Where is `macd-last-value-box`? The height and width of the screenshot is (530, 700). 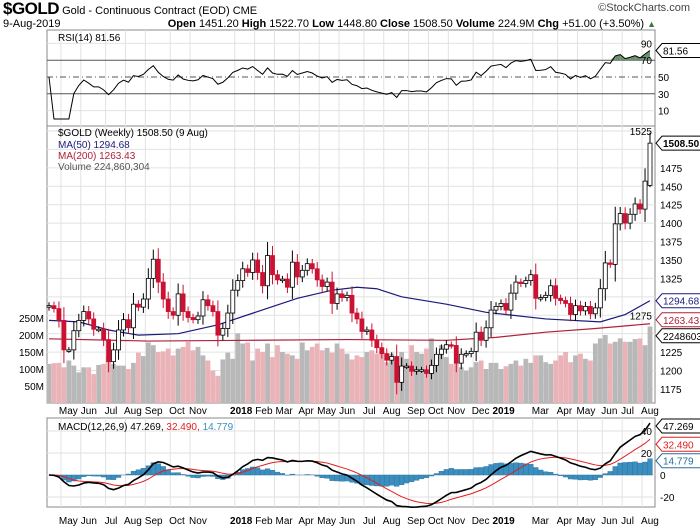
macd-last-value-box is located at coordinates (677, 426).